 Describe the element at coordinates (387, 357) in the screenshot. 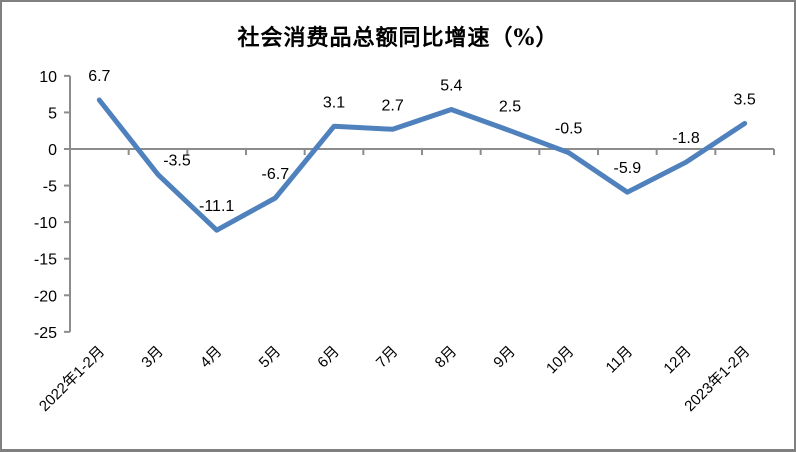

I see `x-axis-category-label: 7月` at that location.